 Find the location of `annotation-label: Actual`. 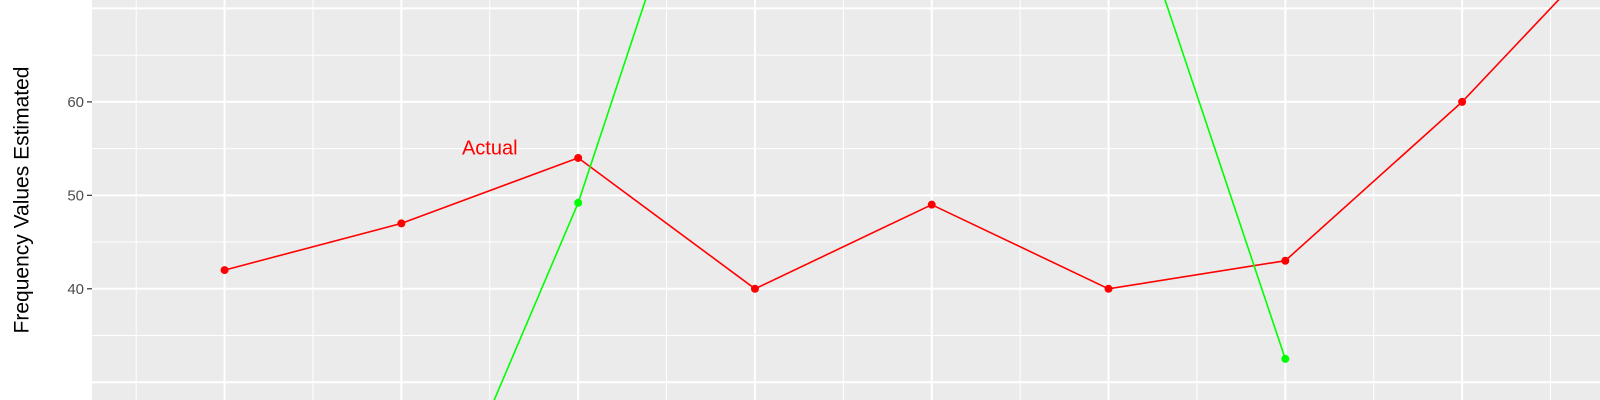

annotation-label: Actual is located at coordinates (490, 149).